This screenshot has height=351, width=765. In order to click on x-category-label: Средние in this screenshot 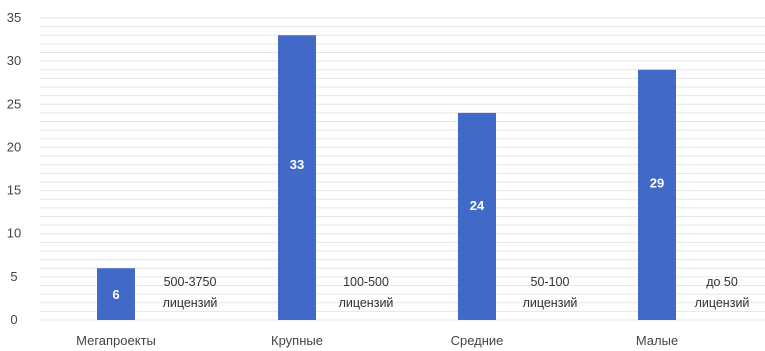, I will do `click(477, 340)`.